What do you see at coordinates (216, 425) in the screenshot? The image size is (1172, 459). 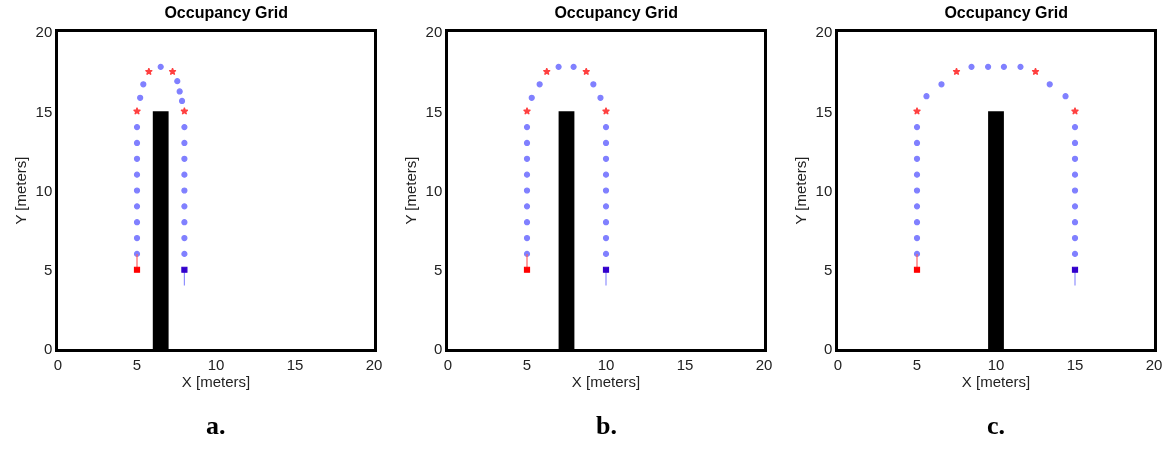 I see `text: a.` at bounding box center [216, 425].